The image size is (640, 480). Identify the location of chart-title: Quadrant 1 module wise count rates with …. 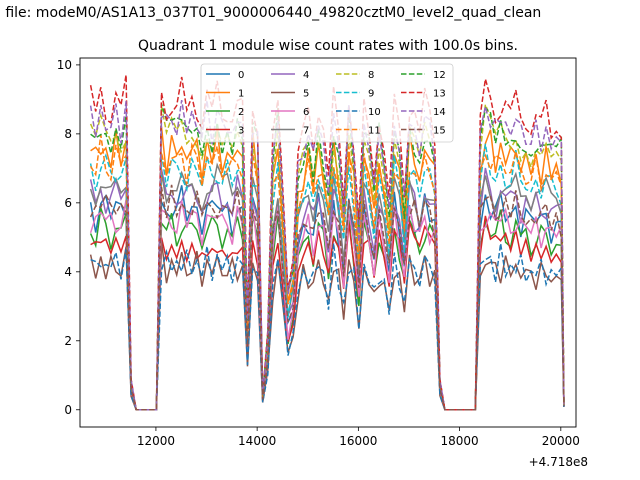
(328, 46).